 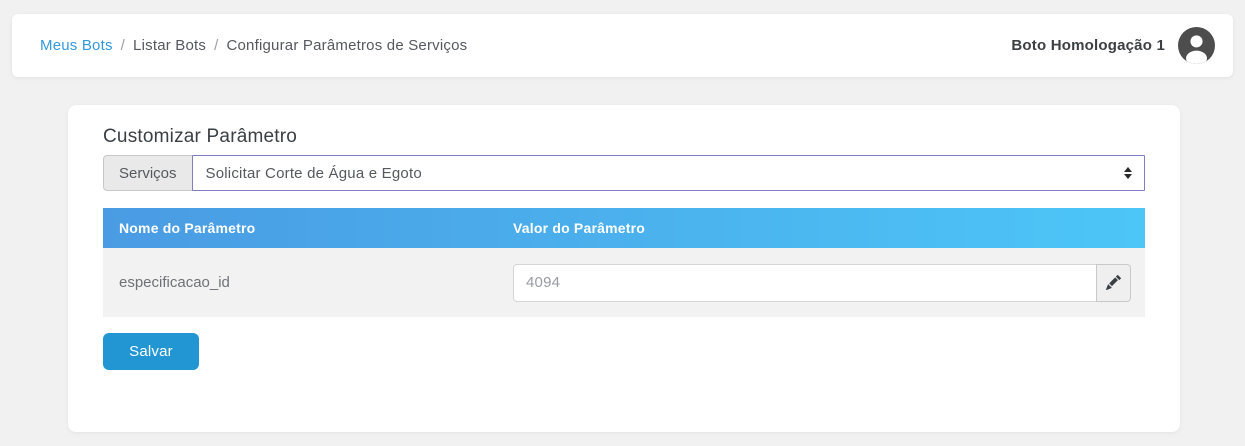 I want to click on parameter-value-input, so click(x=805, y=282).